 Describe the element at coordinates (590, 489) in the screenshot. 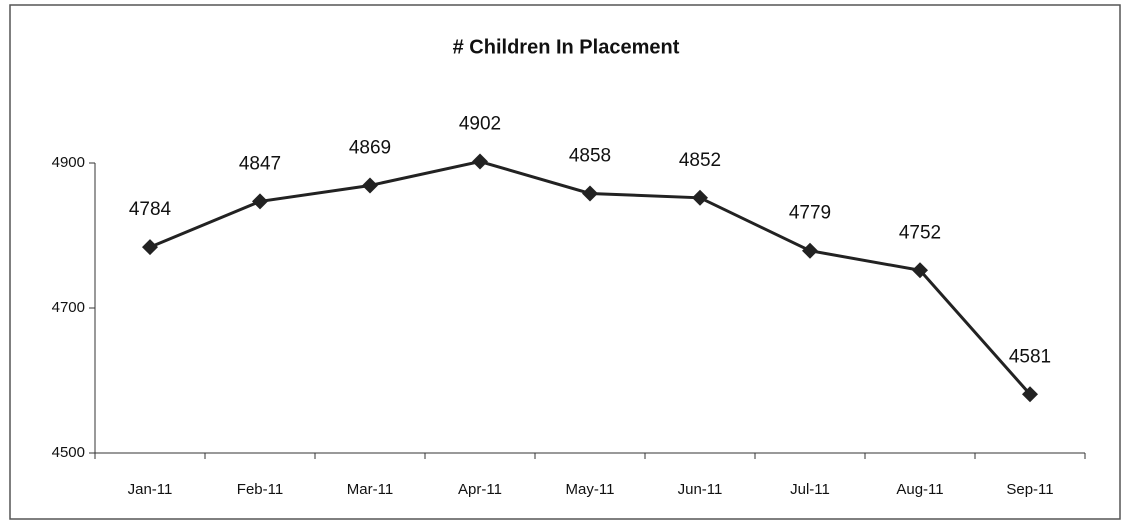

I see `x-tick-label: May-11` at that location.